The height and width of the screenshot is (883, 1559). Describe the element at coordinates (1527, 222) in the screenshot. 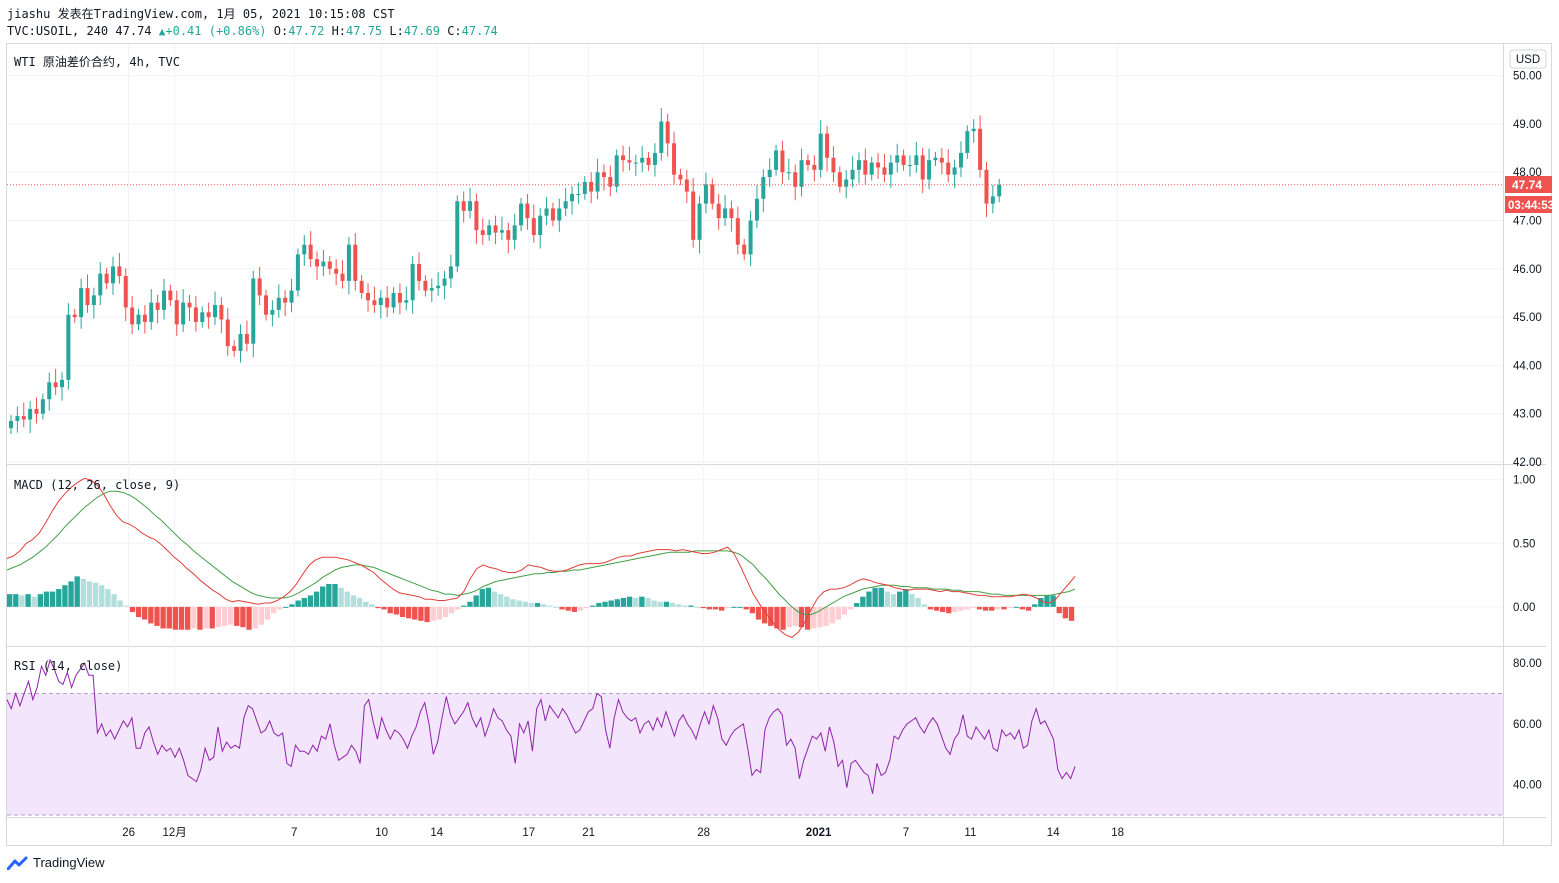

I see `price-axis-label: 47.00` at that location.